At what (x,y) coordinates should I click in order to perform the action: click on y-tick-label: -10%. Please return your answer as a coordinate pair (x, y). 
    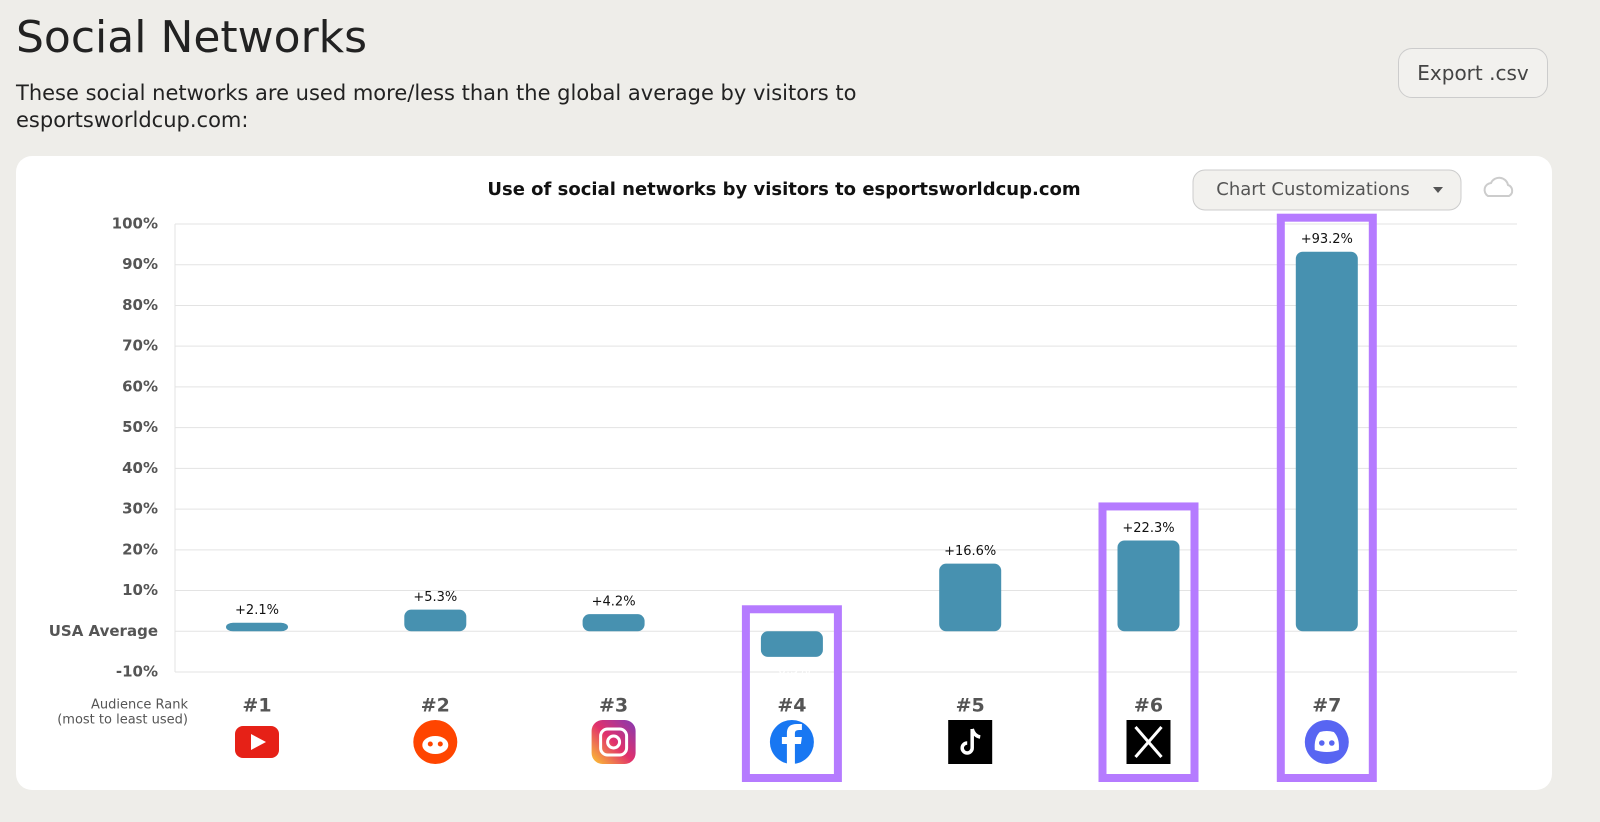
    Looking at the image, I should click on (137, 672).